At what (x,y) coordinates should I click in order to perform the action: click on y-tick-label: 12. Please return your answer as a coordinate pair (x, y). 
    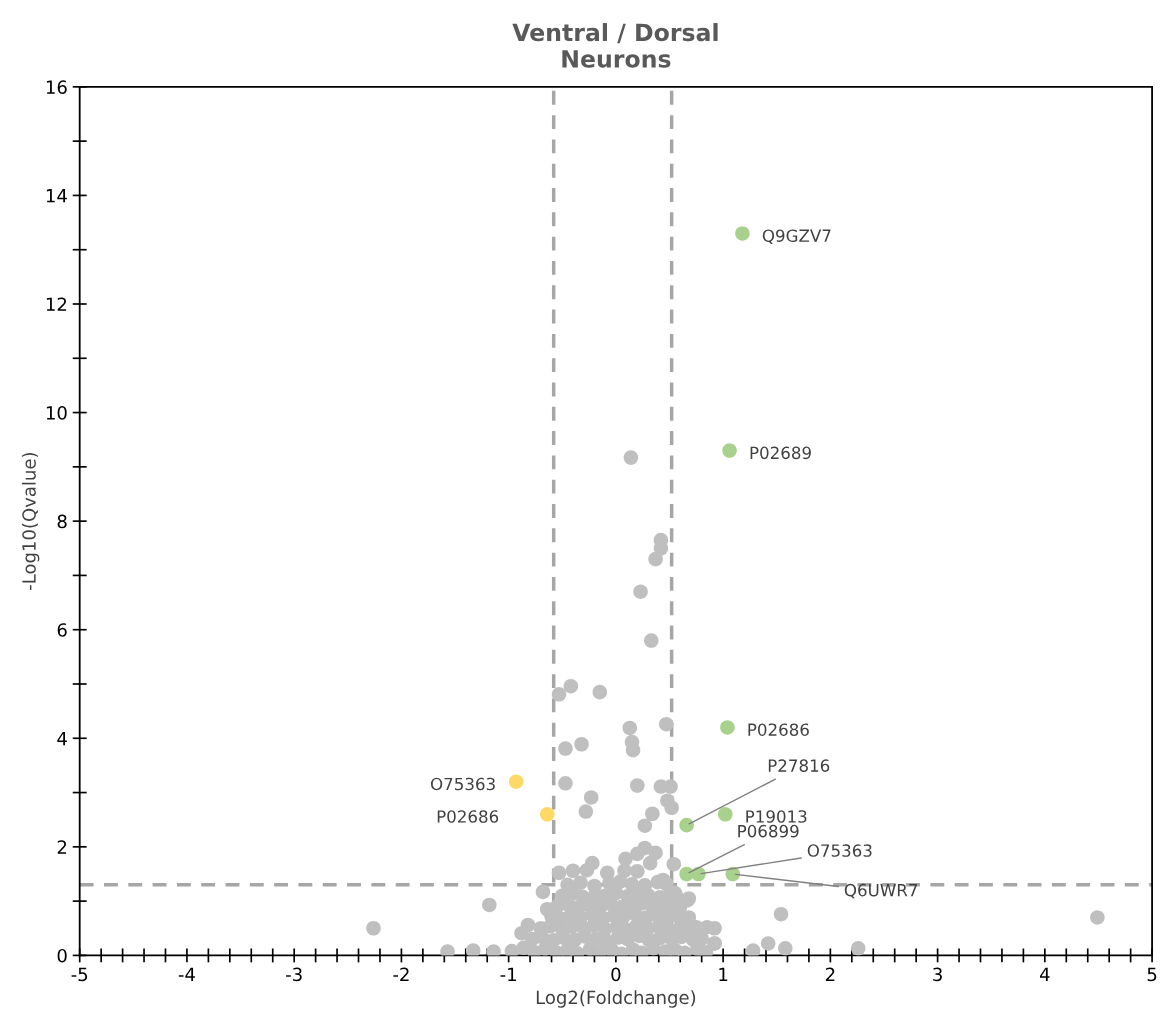
    Looking at the image, I should click on (56, 304).